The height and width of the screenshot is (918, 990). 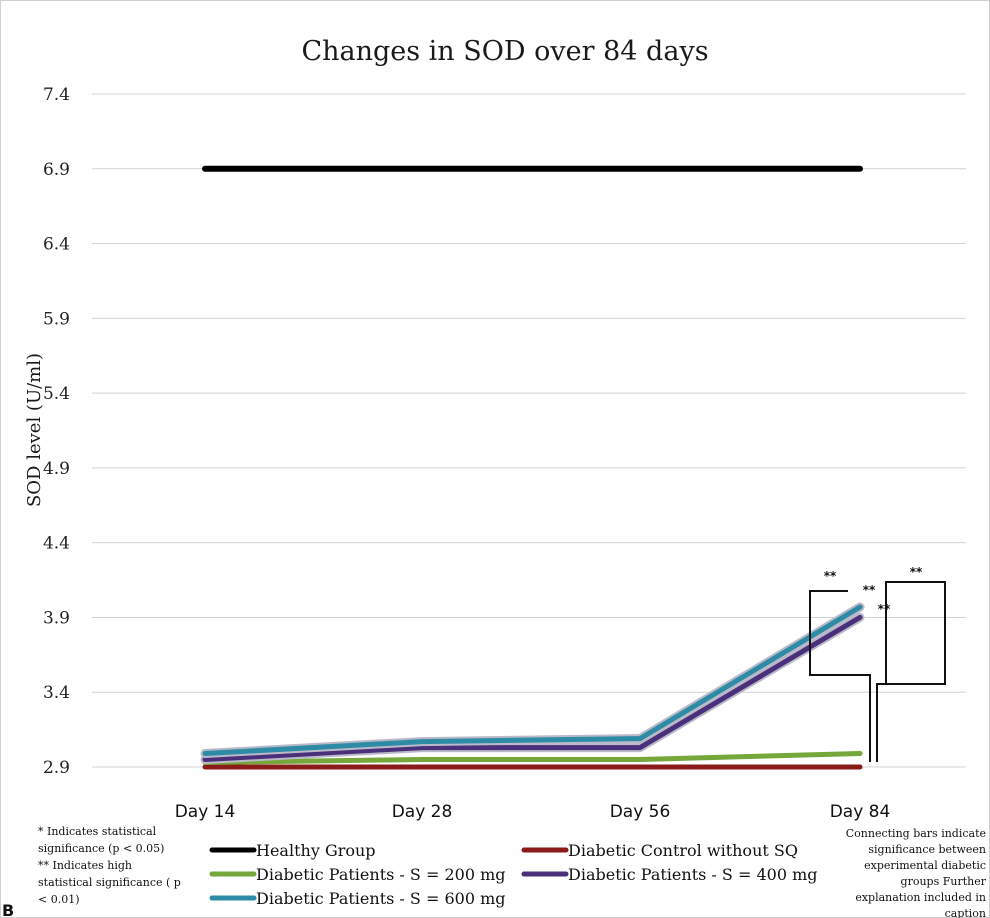 What do you see at coordinates (34, 430) in the screenshot?
I see `y-axis-label: SOD level (U/ml)` at bounding box center [34, 430].